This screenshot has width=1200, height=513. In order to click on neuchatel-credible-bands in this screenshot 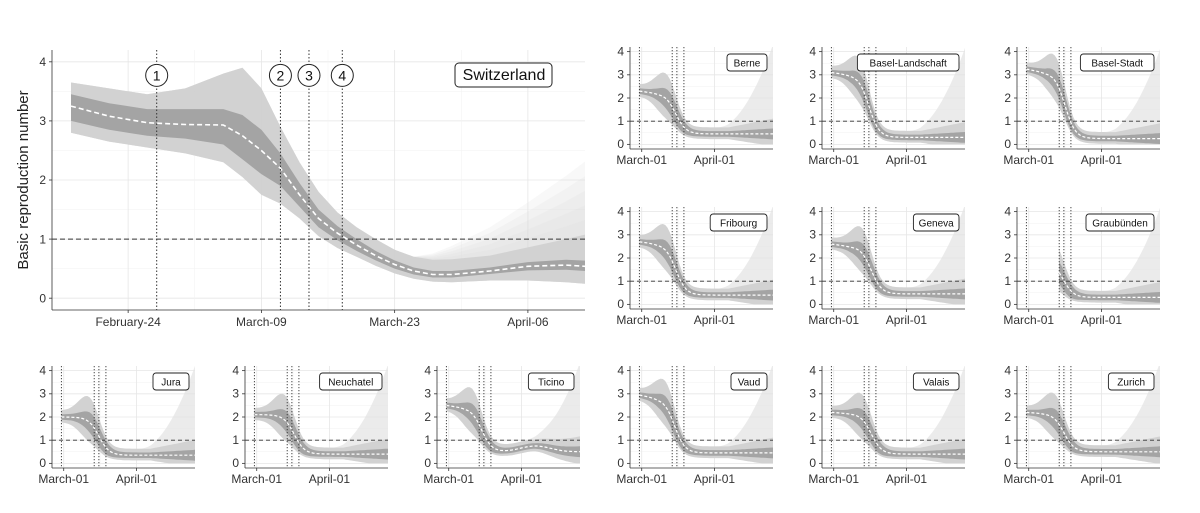, I will do `click(321, 415)`.